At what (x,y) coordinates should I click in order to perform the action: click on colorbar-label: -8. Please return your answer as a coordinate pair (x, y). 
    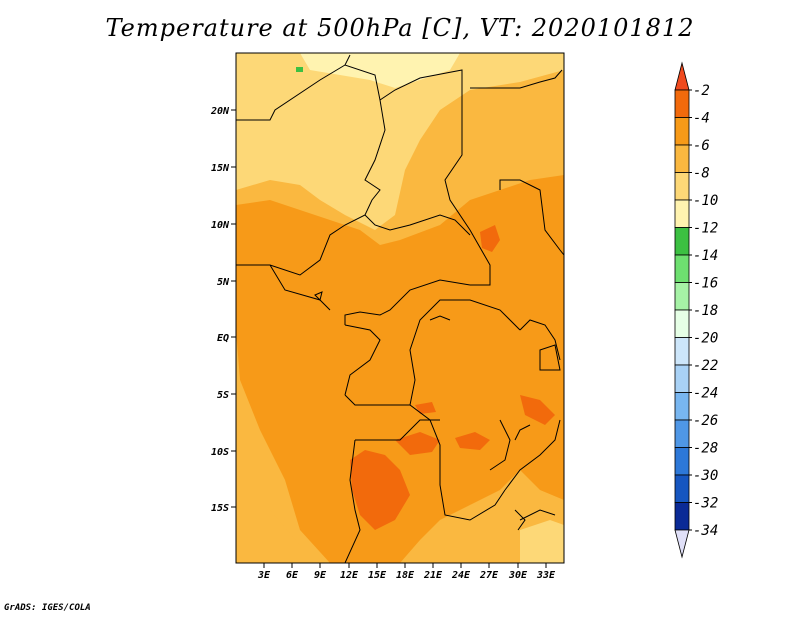
    Looking at the image, I should click on (701, 174).